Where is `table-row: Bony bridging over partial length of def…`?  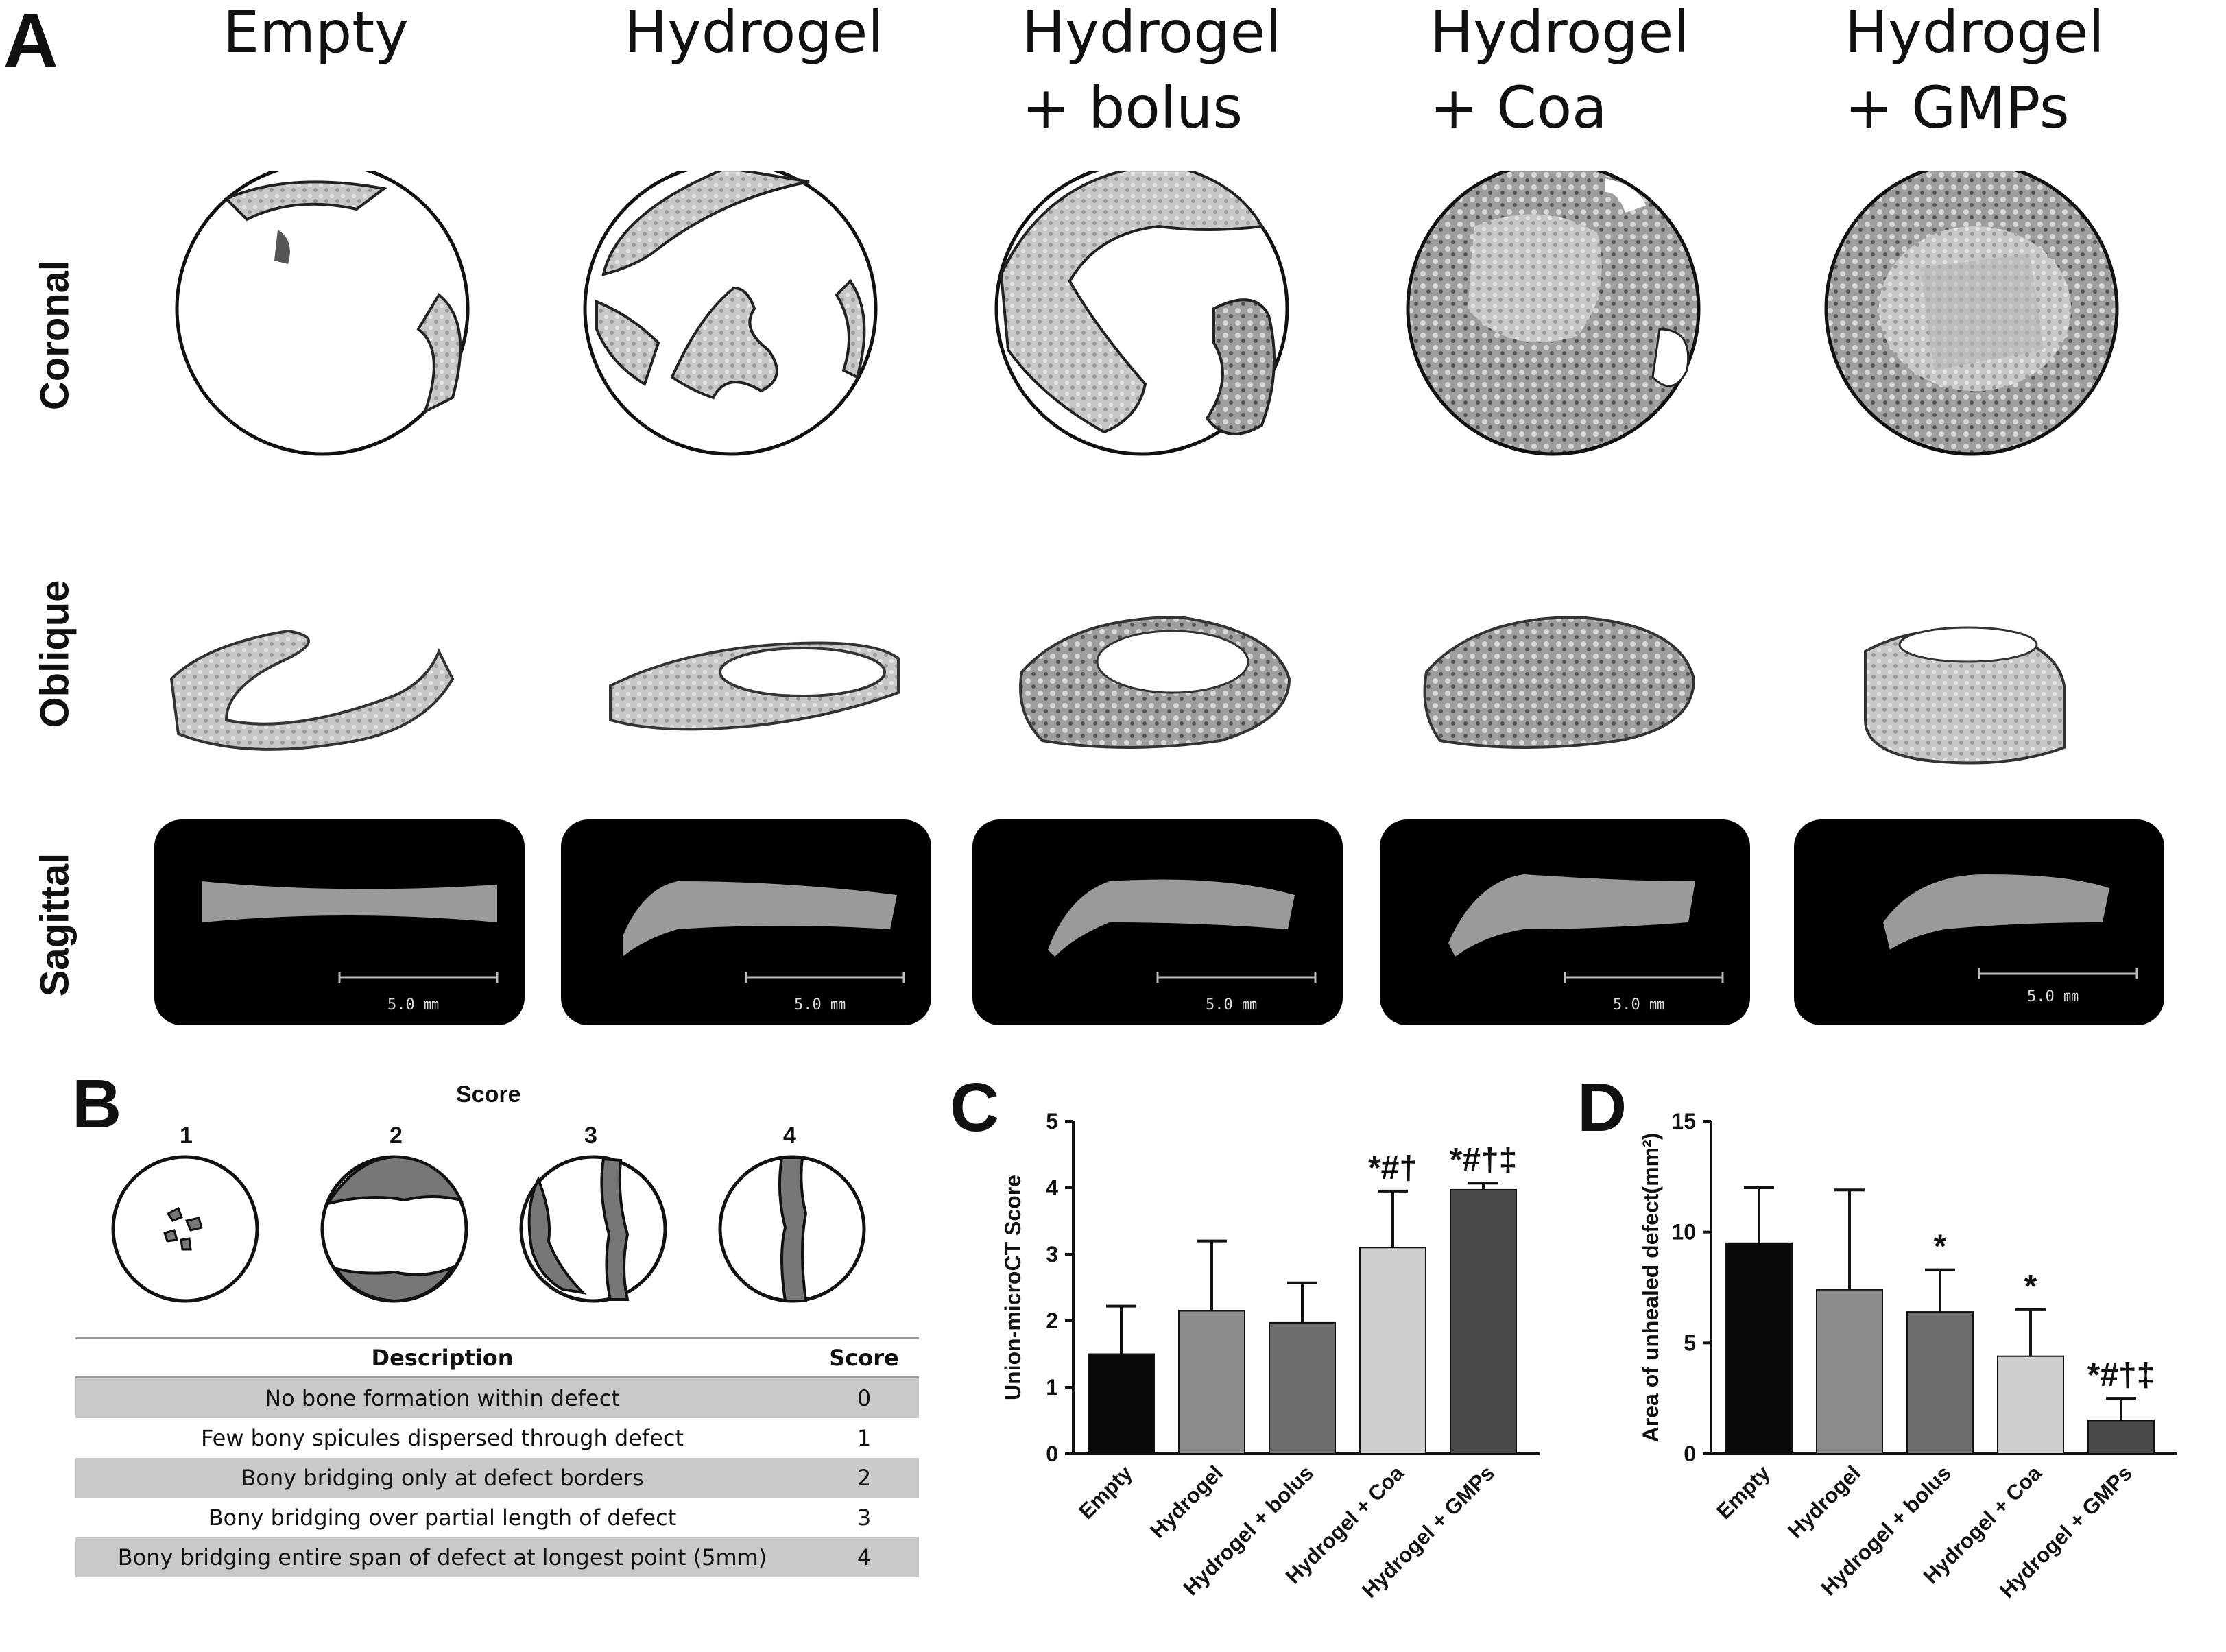
table-row: Bony bridging over partial length of def… is located at coordinates (497, 1517).